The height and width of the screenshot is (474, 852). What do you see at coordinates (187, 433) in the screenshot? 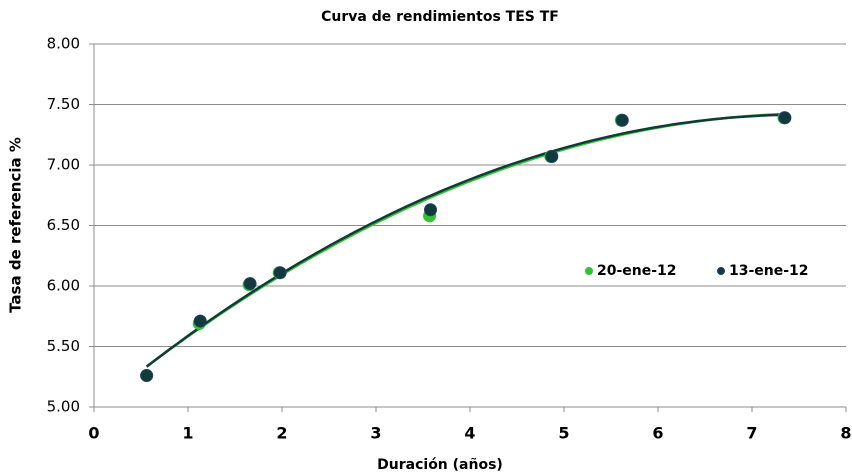
I see `x-tick-label: 1` at bounding box center [187, 433].